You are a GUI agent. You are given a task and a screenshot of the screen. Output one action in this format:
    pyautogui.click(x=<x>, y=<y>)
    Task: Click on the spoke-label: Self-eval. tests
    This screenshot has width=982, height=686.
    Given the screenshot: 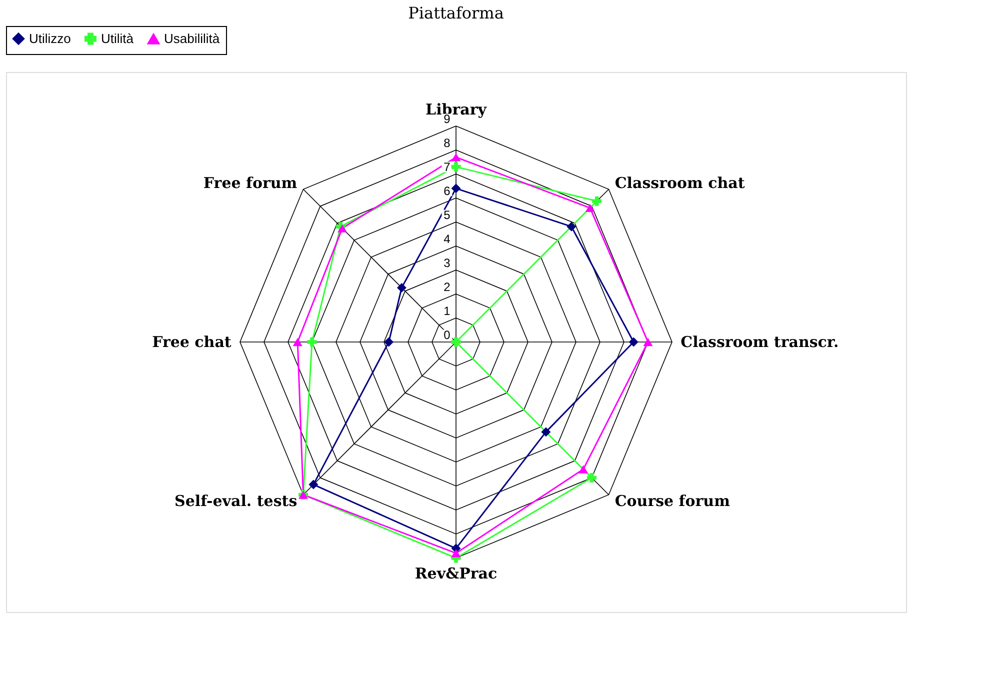 What is the action you would take?
    pyautogui.click(x=236, y=501)
    